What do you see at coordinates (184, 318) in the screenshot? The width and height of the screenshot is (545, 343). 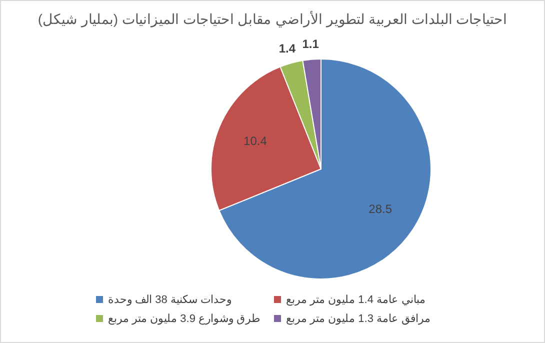 I see `legend-label: طرق وشوارع 3.9 مليون متر مربع` at bounding box center [184, 318].